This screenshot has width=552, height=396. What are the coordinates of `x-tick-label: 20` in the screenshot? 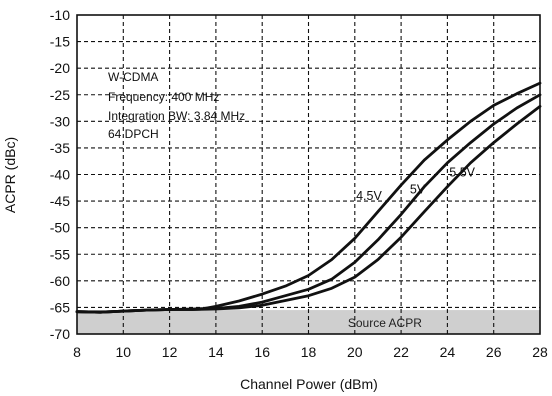 It's located at (355, 352).